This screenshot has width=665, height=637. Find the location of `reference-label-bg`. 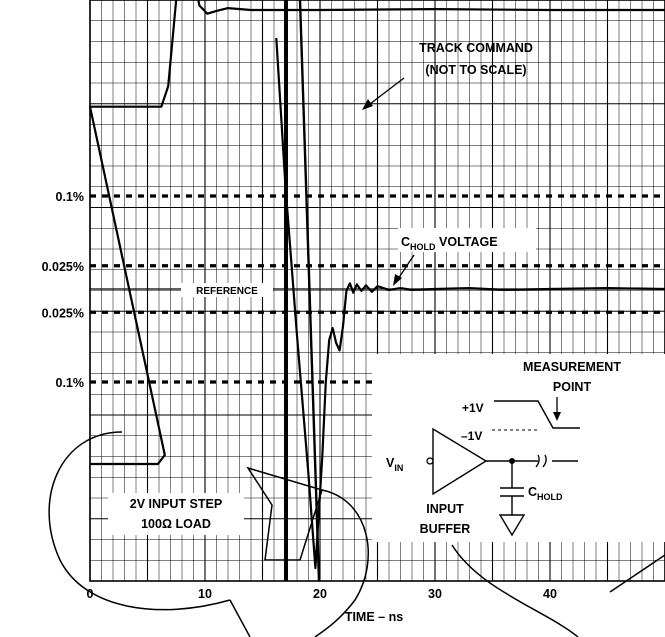

reference-label-bg is located at coordinates (227, 290).